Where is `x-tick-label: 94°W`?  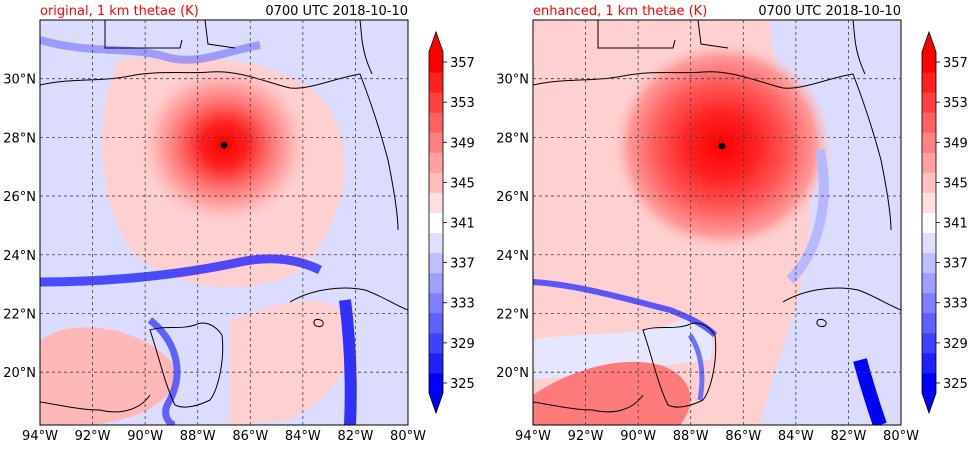 x-tick-label: 94°W is located at coordinates (533, 436).